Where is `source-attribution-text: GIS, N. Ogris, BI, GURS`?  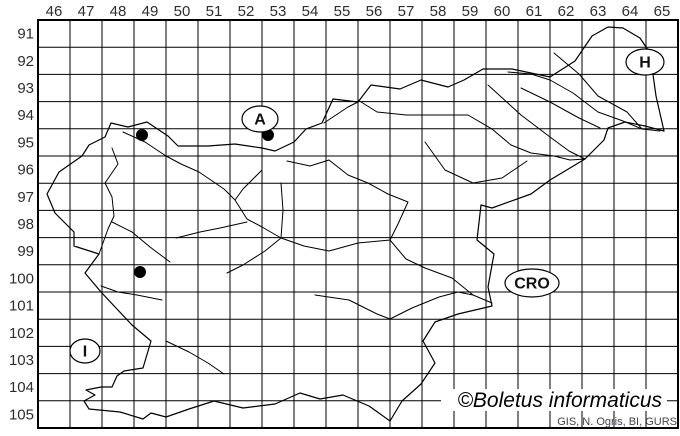
source-attribution-text: GIS, N. Ogris, BI, GURS is located at coordinates (617, 422).